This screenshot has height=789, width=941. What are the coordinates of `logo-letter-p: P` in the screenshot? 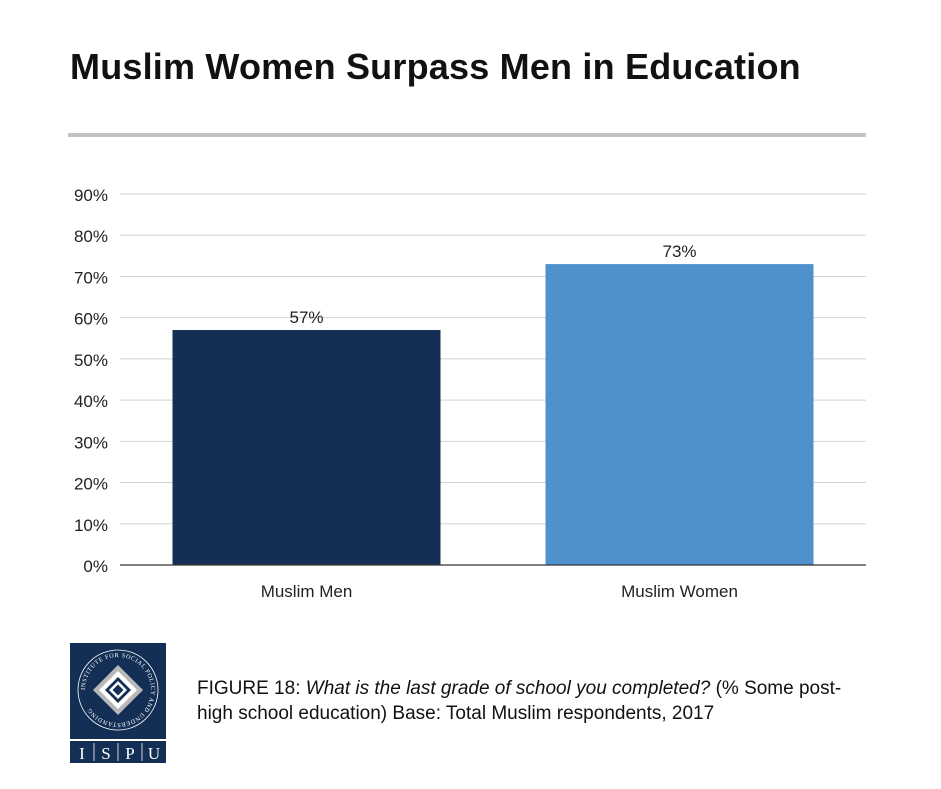 It's located at (129, 753).